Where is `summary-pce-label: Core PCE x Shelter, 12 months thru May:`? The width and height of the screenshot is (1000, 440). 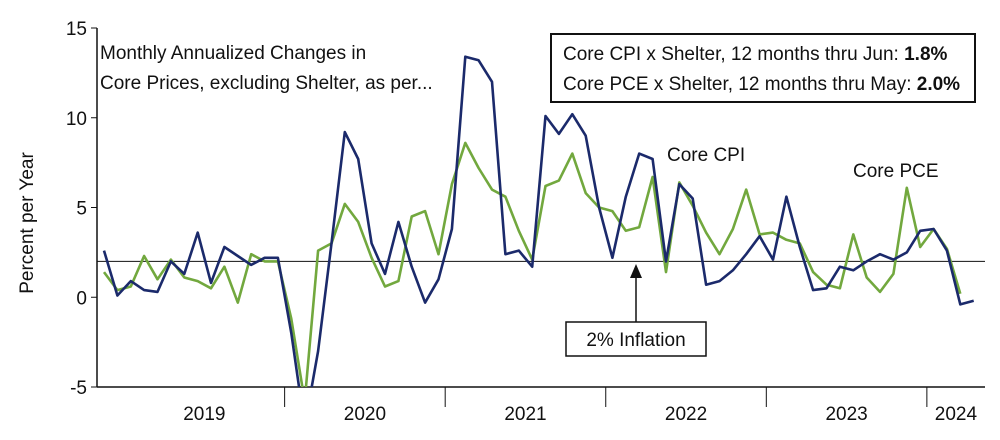
summary-pce-label: Core PCE x Shelter, 12 months thru May: is located at coordinates (740, 84).